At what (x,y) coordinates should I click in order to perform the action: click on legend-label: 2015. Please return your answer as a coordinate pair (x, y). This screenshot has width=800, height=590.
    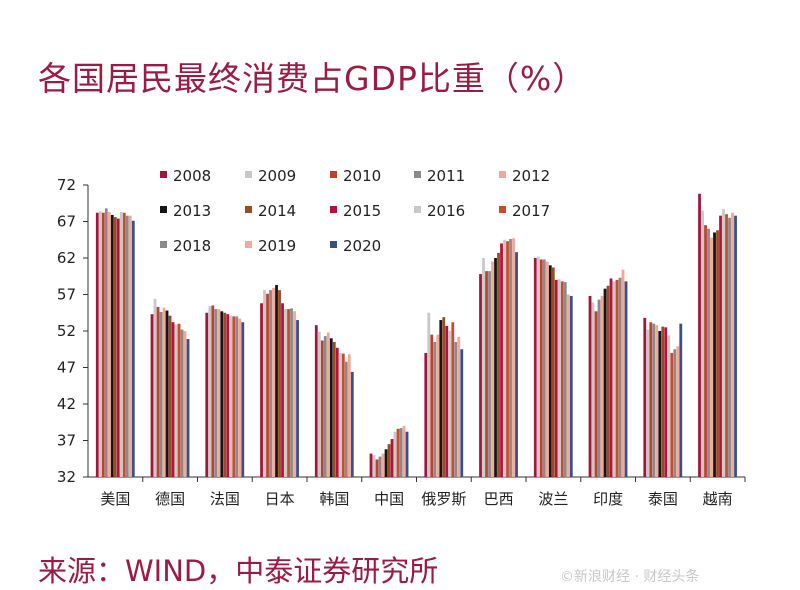
    Looking at the image, I should click on (362, 211).